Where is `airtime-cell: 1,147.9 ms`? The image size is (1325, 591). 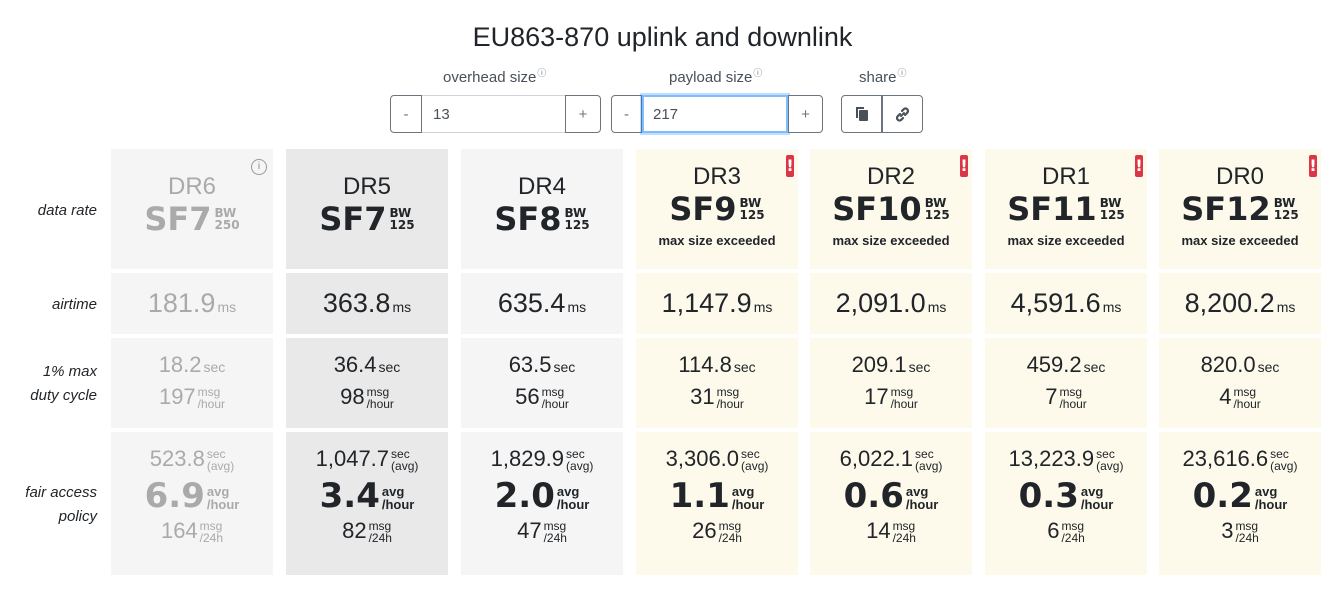 airtime-cell: 1,147.9 ms is located at coordinates (717, 303).